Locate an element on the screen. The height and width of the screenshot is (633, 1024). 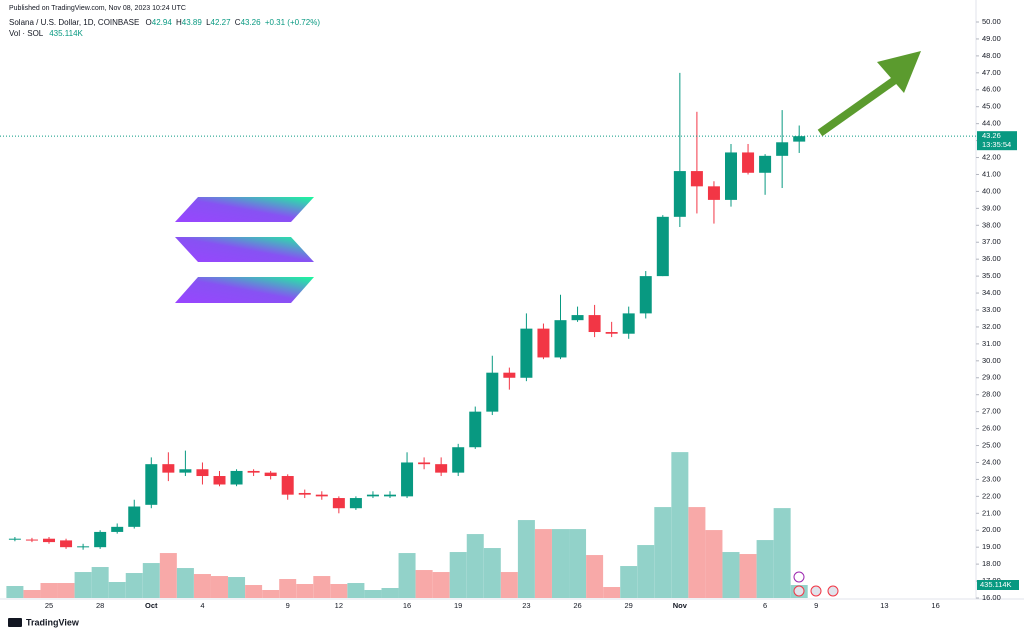
y-tick-label: 37.00 is located at coordinates (991, 241).